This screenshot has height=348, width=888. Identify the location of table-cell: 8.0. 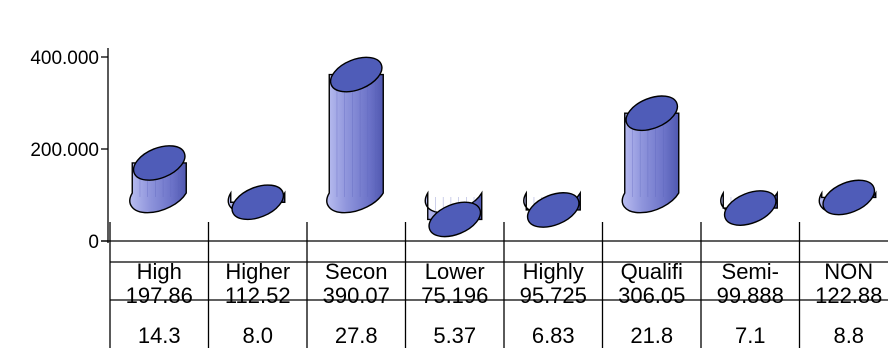
(257, 335).